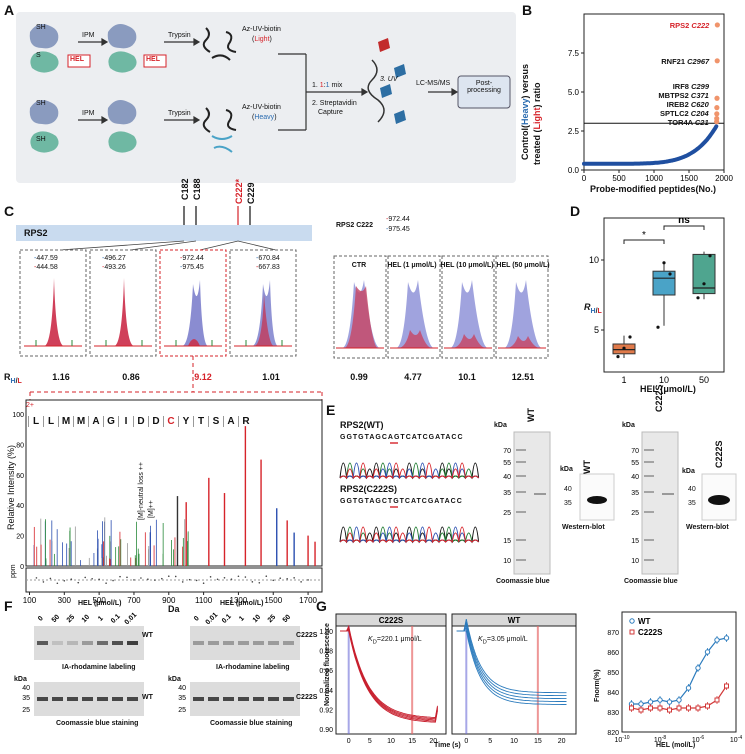 The height and width of the screenshot is (754, 745). What do you see at coordinates (433, 83) in the screenshot?
I see `lcms-label: LC-MS/MS` at bounding box center [433, 83].